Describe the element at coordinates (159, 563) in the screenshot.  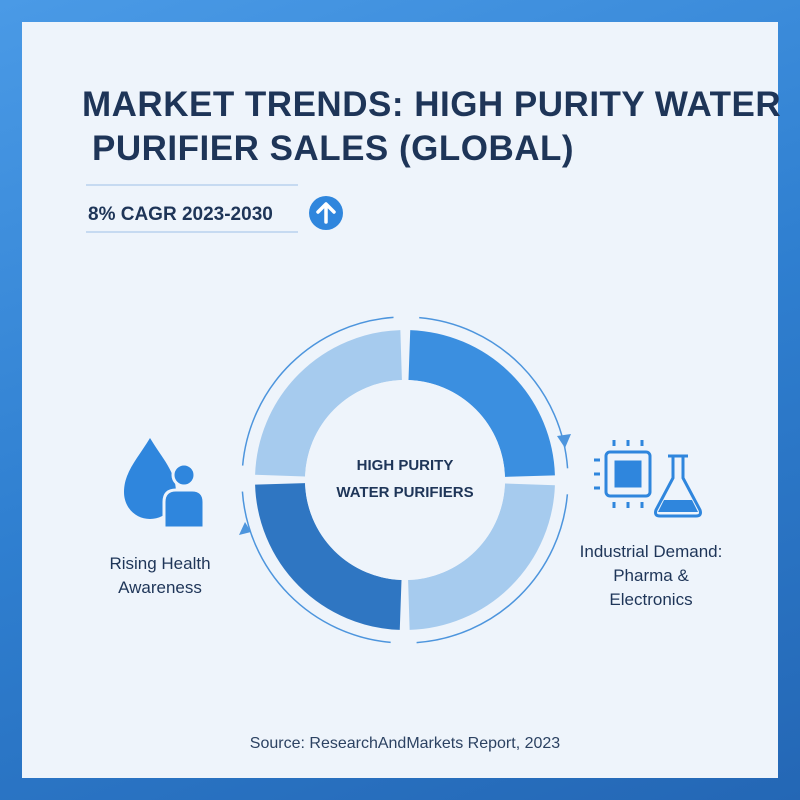
I see `driver-label: Rising Health` at that location.